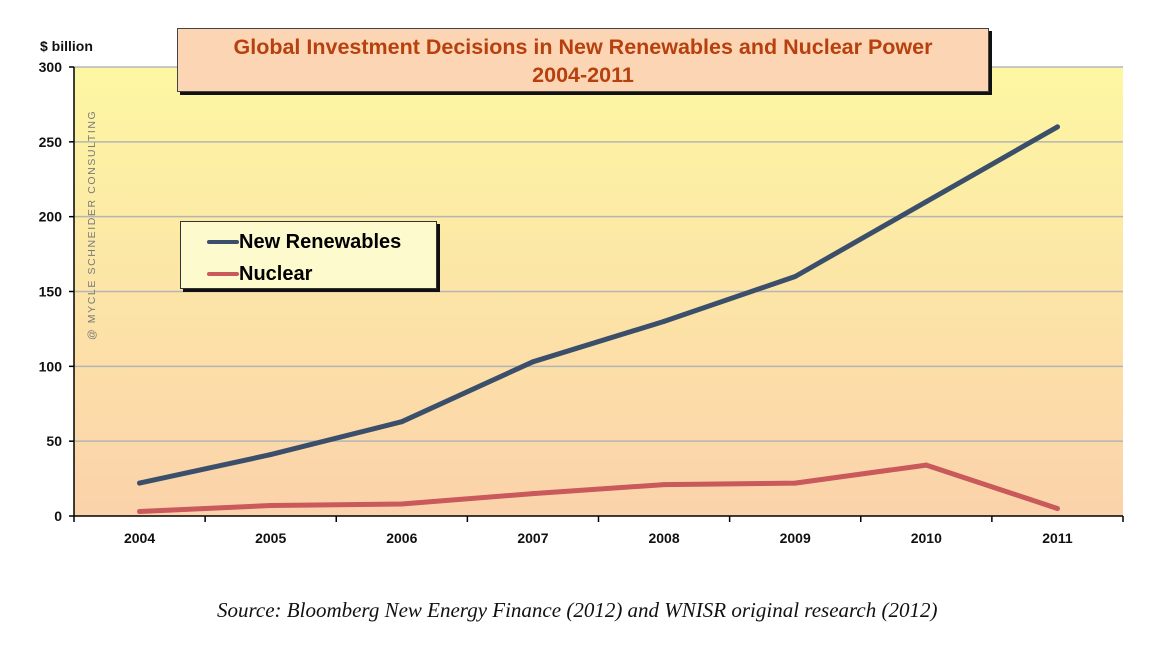 The image size is (1161, 648). I want to click on y-tick-label-50: 50, so click(54, 441).